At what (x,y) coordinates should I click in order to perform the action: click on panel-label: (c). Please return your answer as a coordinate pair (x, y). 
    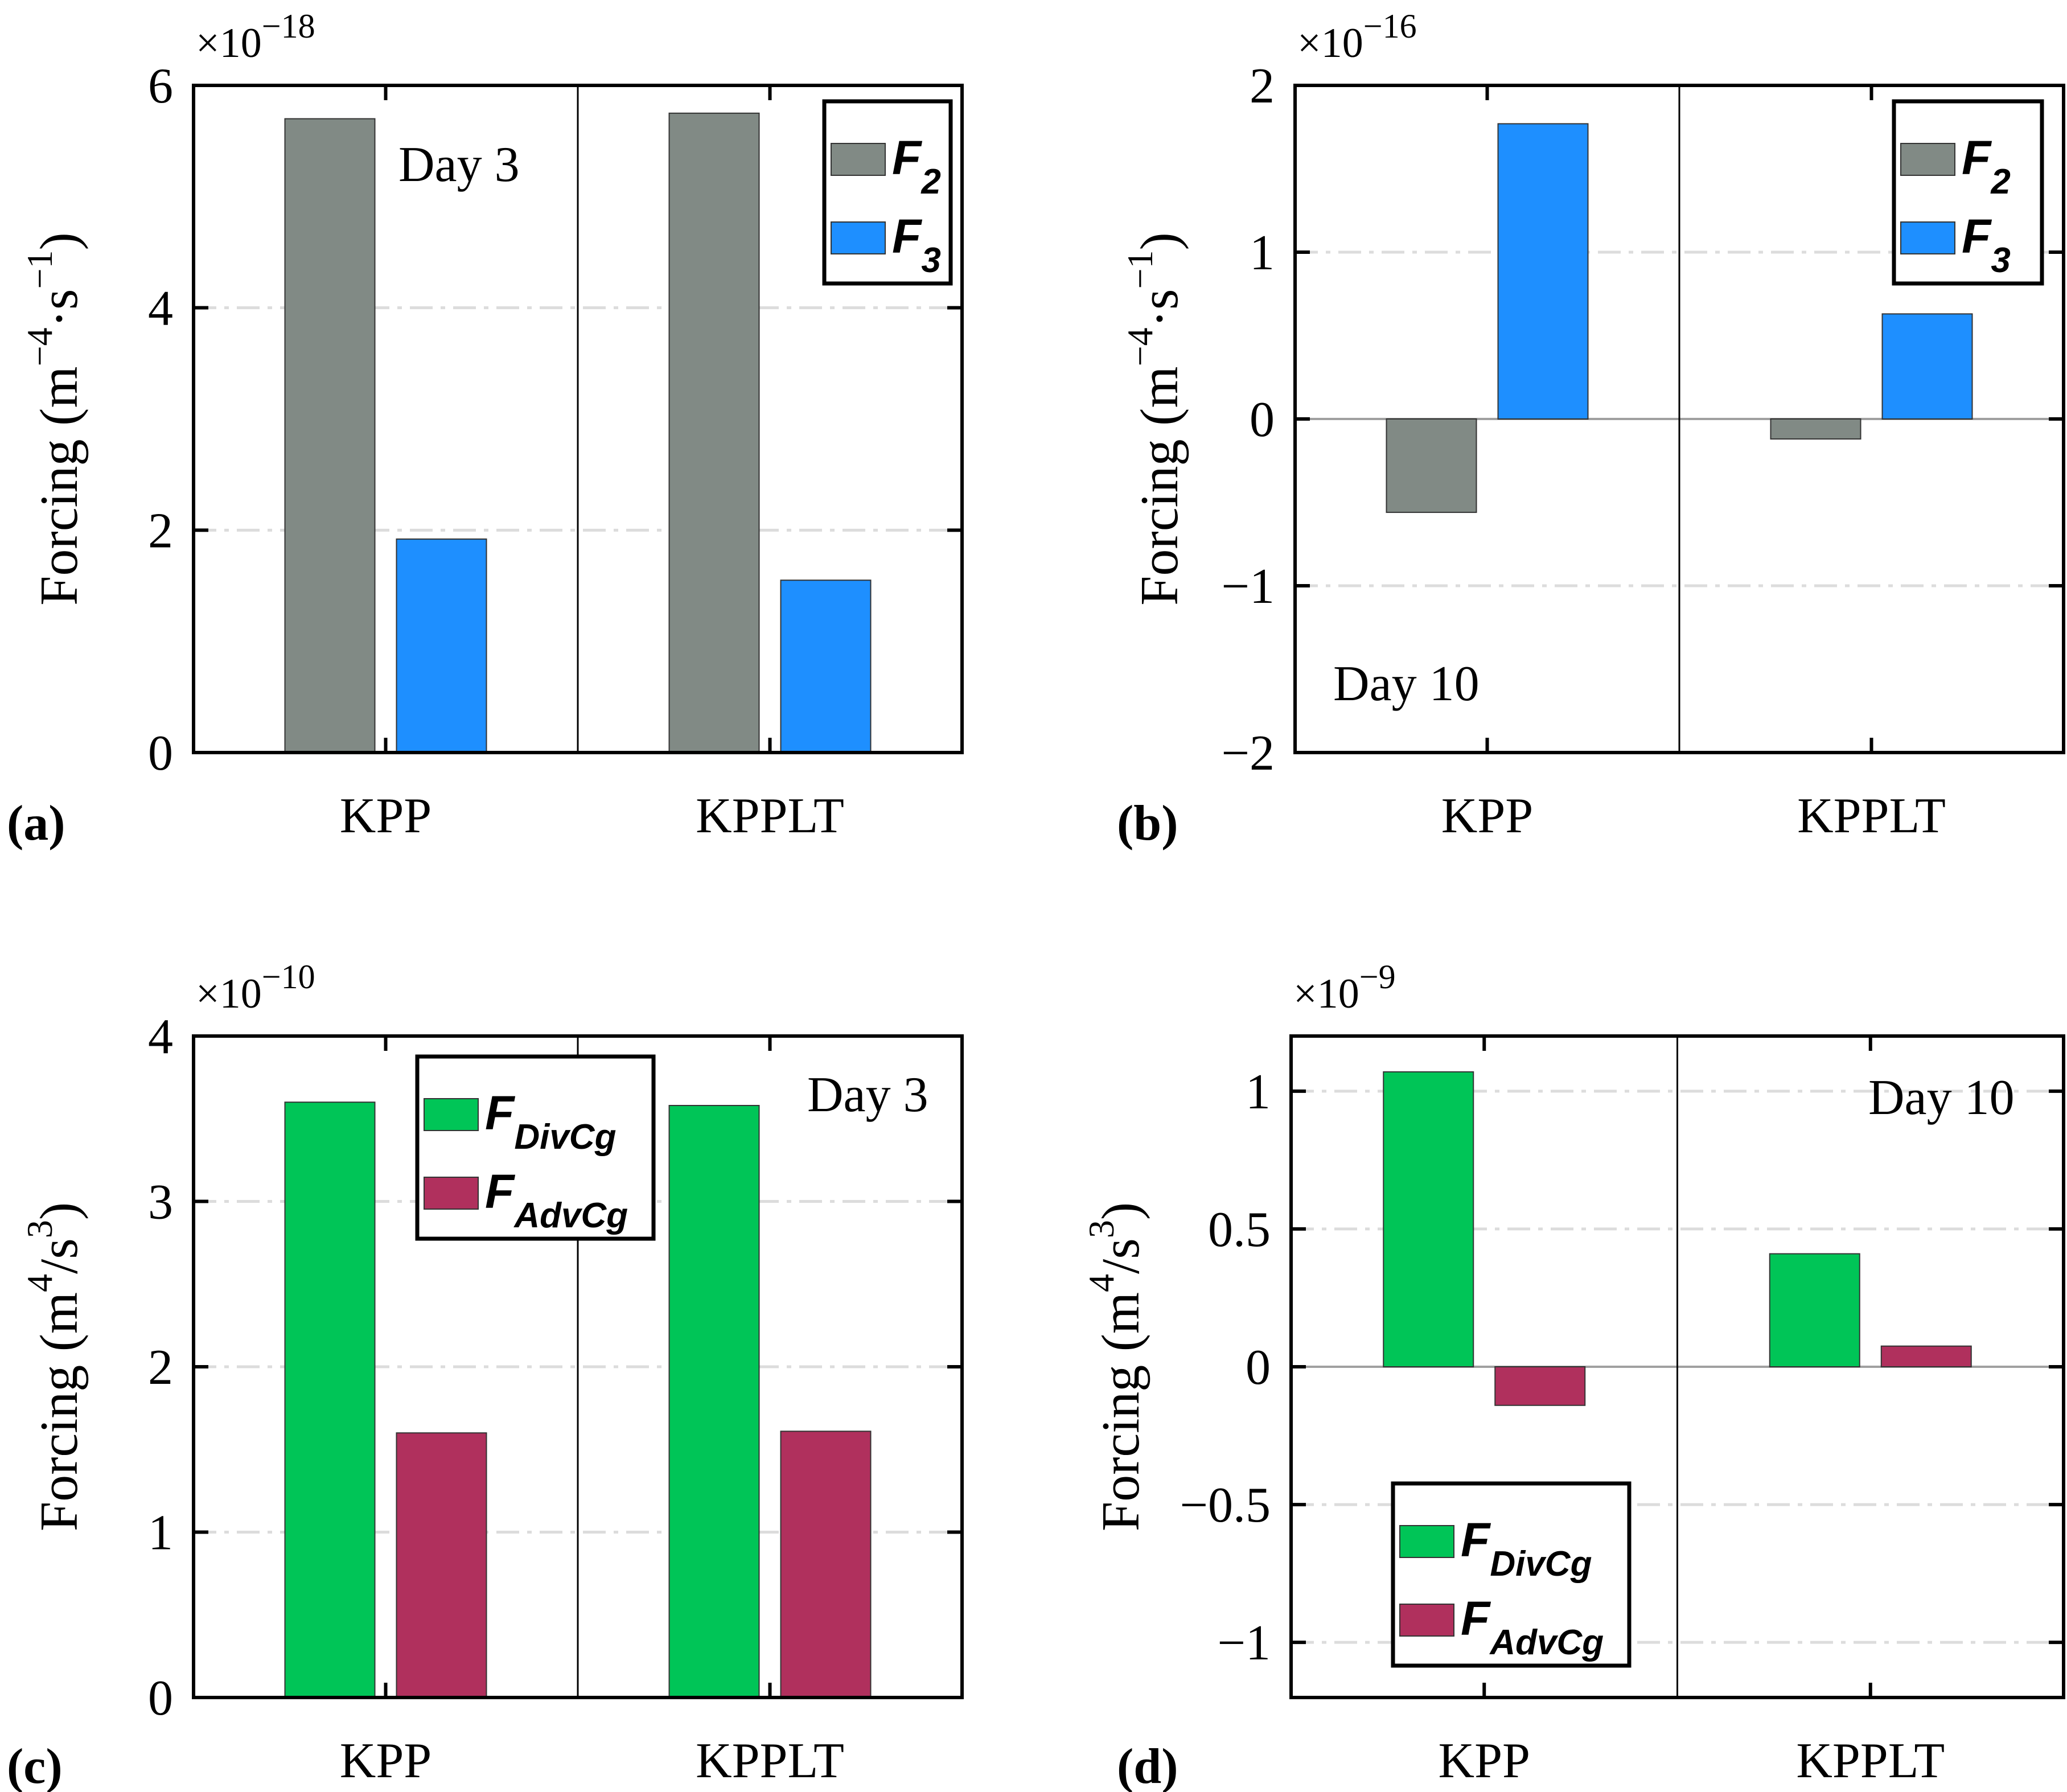
    Looking at the image, I should click on (35, 1765).